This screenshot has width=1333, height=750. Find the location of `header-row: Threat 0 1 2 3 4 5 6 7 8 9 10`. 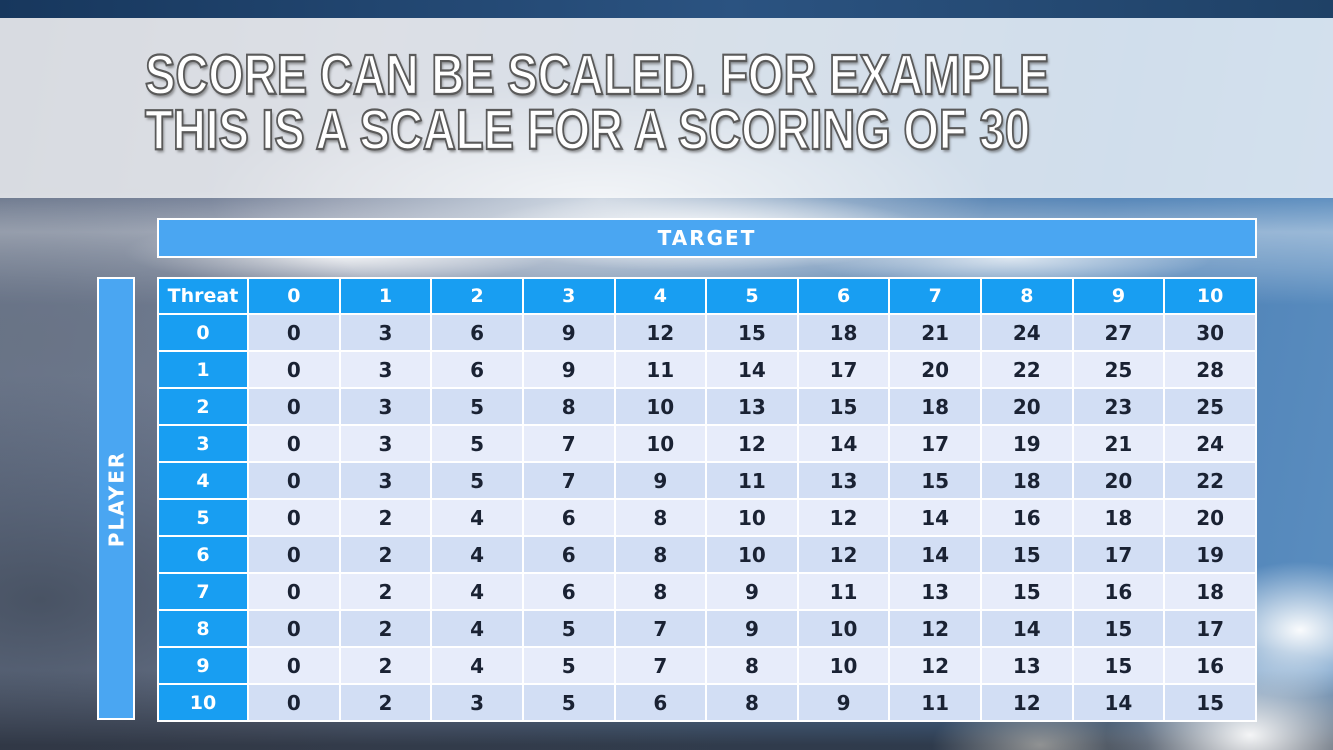

header-row: Threat 0 1 2 3 4 5 6 7 8 9 10 is located at coordinates (707, 296).